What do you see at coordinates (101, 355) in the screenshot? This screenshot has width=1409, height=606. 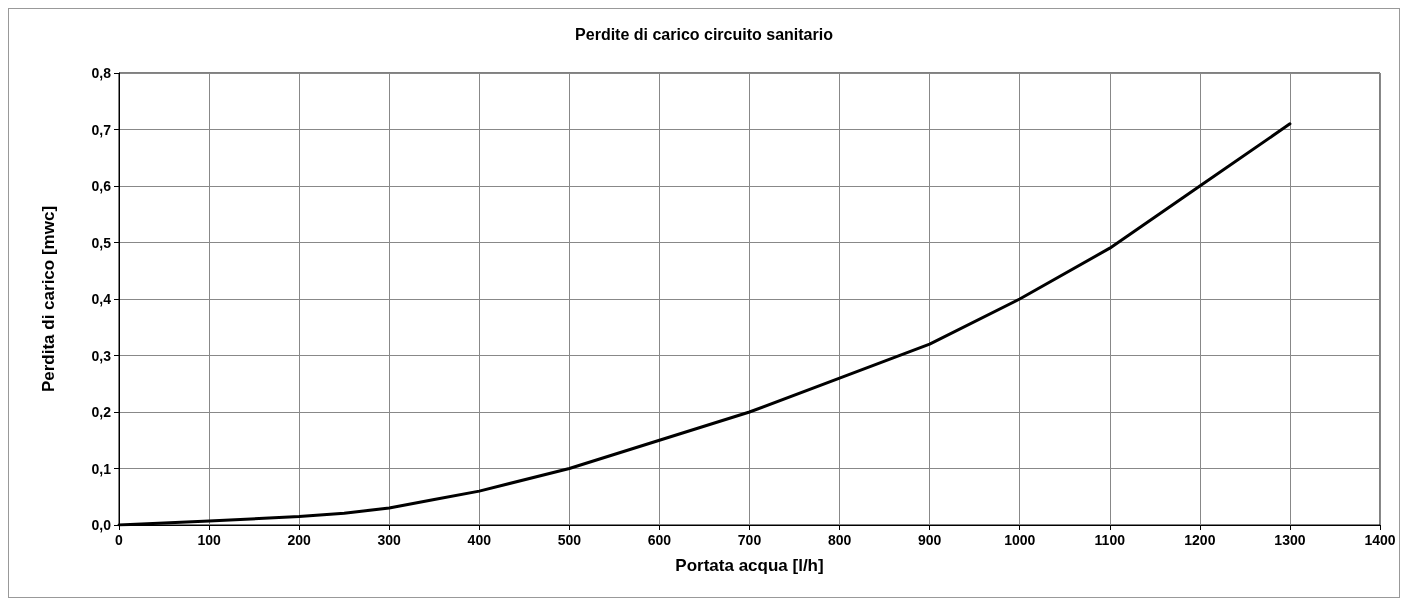 I see `y-tick-label: 0,3` at bounding box center [101, 355].